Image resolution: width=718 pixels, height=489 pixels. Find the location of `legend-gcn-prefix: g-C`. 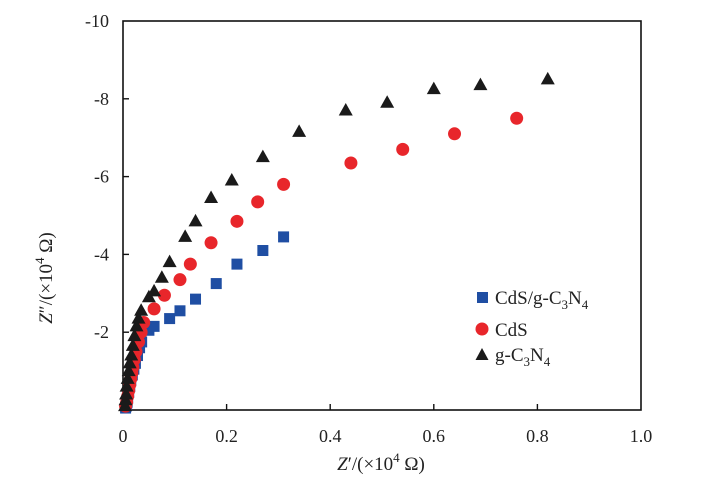

legend-gcn-prefix: g-C is located at coordinates (509, 355).